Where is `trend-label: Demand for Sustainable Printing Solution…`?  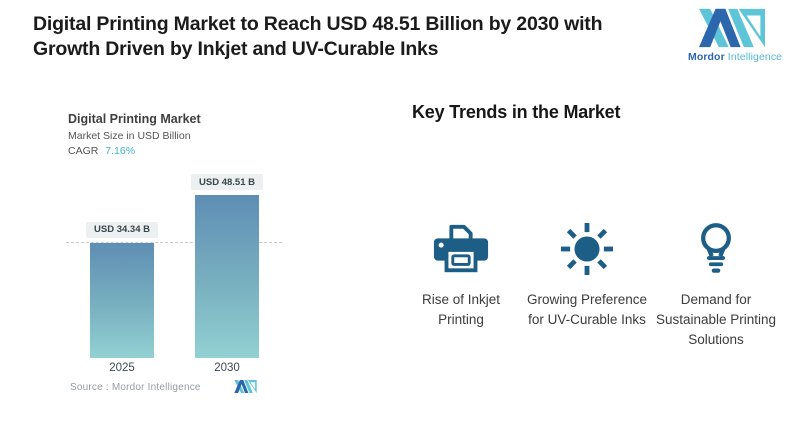
trend-label: Demand for Sustainable Printing Solution… is located at coordinates (716, 319).